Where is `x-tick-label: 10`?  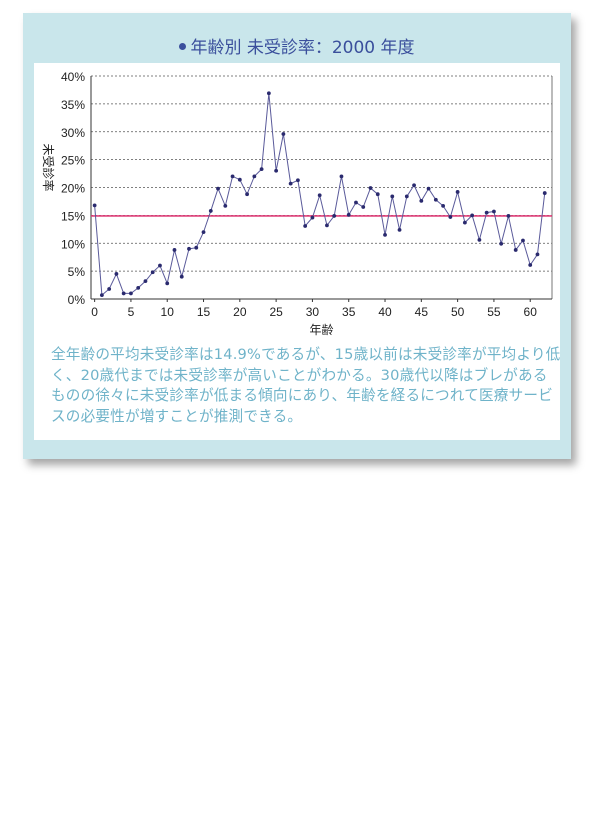
x-tick-label: 10 is located at coordinates (168, 312).